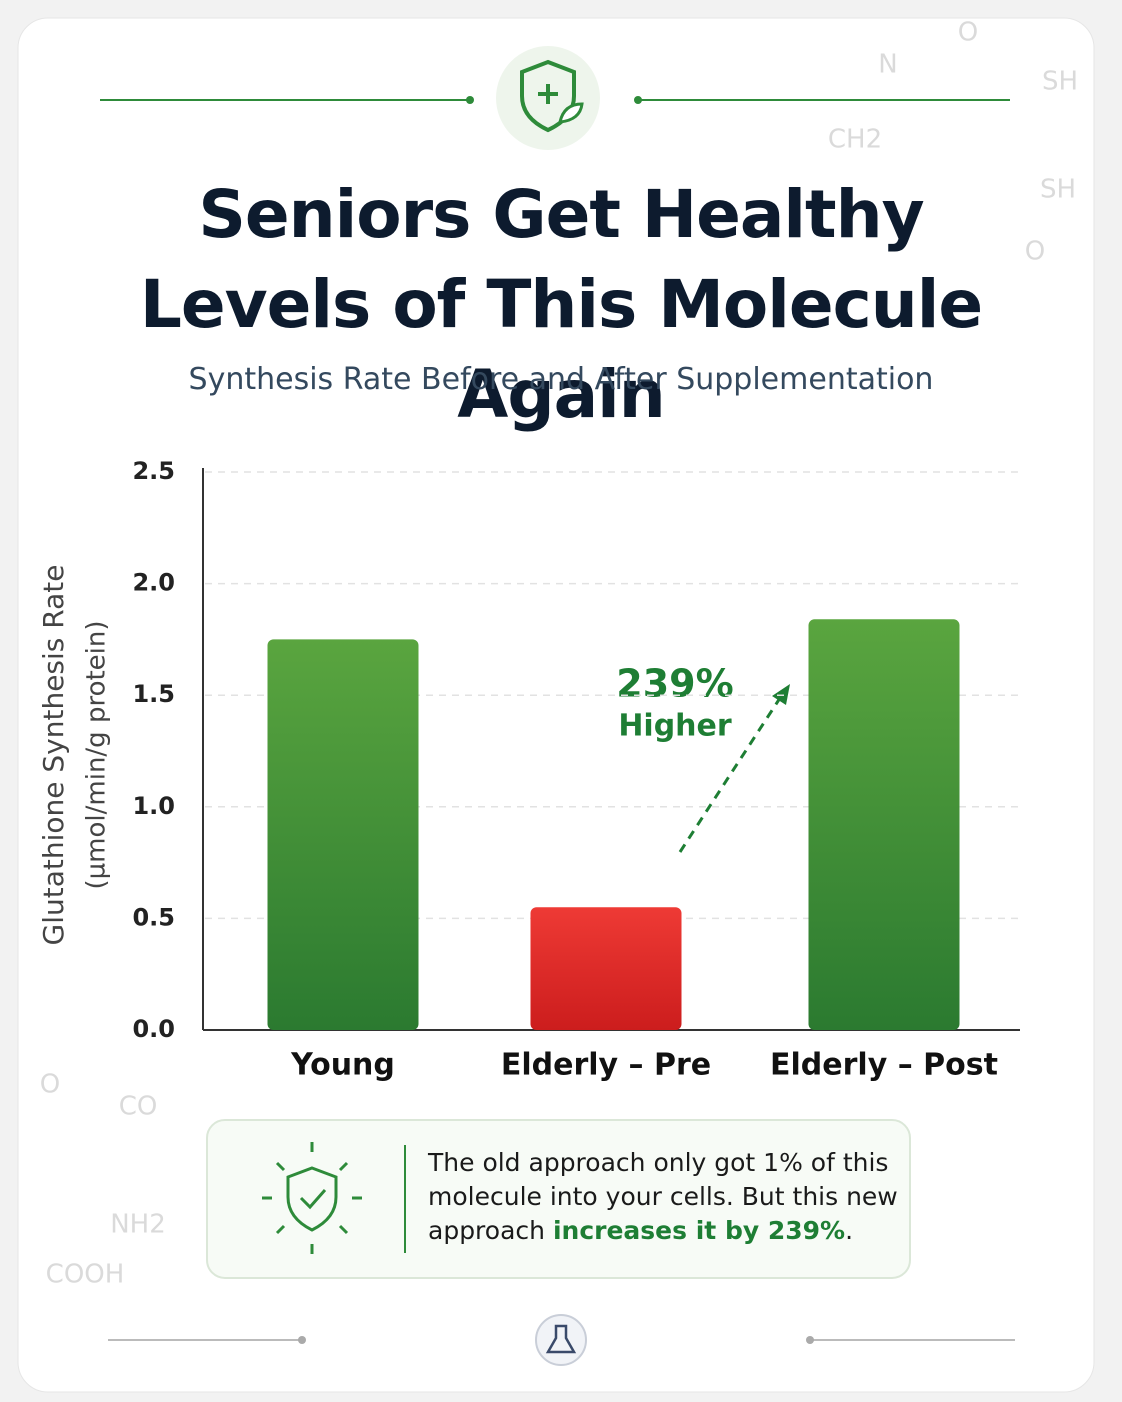  Describe the element at coordinates (699, 1230) in the screenshot. I see `note-highlight: increases it by 239%` at that location.